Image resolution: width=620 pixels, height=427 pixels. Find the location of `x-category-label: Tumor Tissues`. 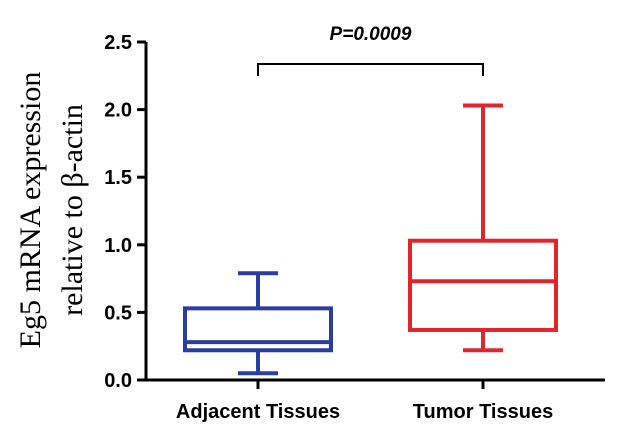

x-category-label: Tumor Tissues is located at coordinates (483, 412).